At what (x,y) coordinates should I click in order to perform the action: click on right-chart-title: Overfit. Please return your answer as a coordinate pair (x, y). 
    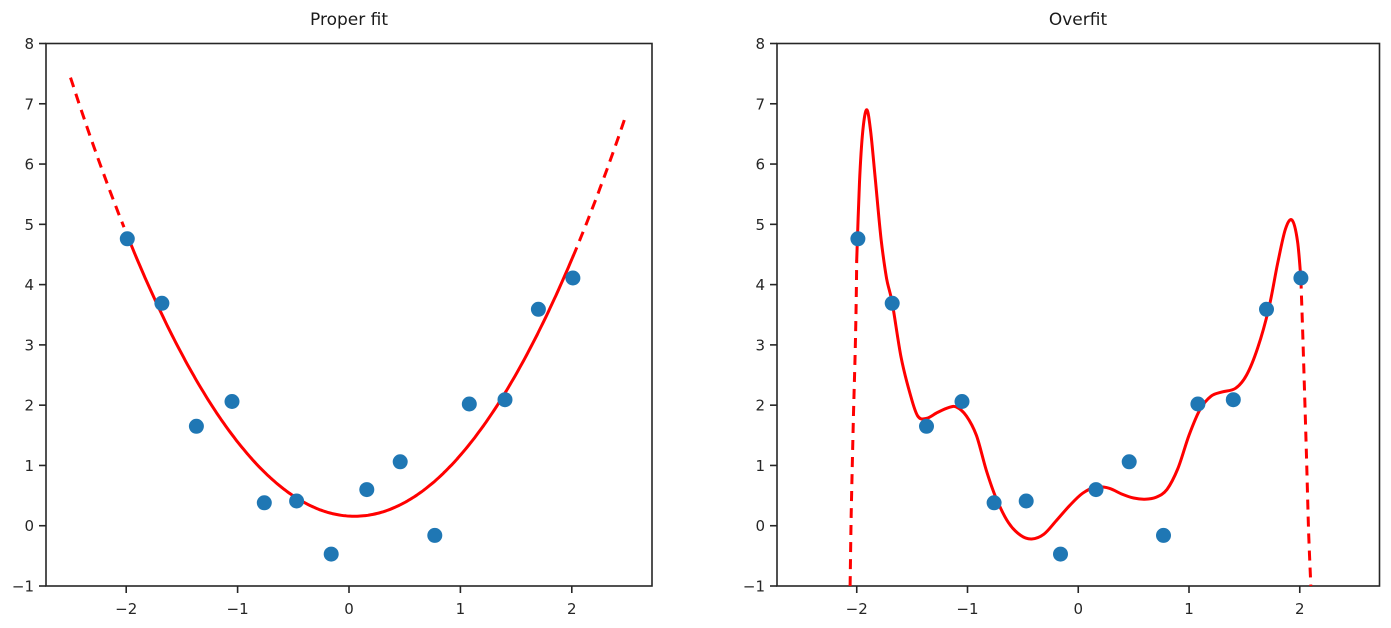
    Looking at the image, I should click on (1078, 20).